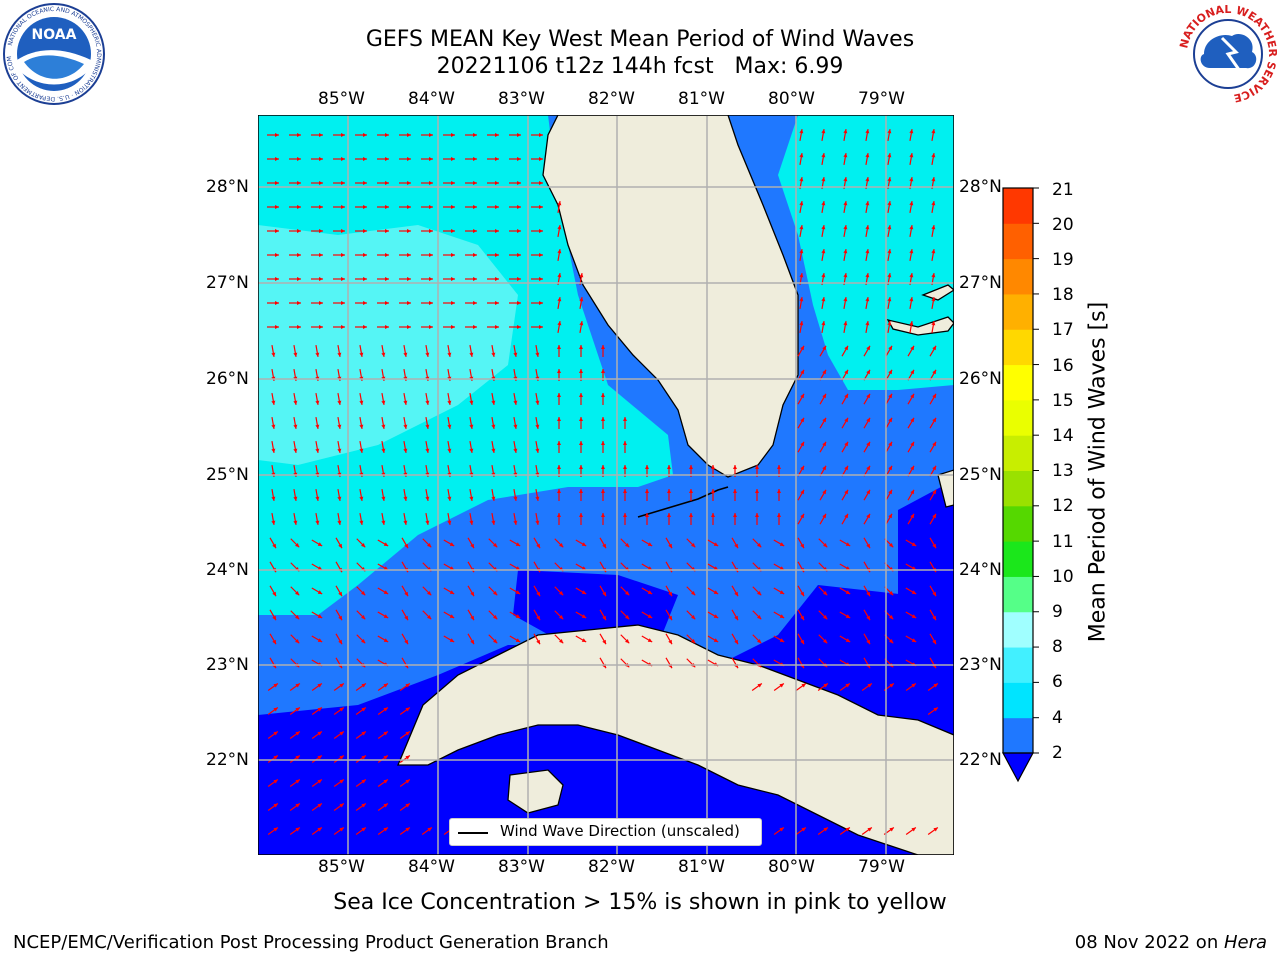 Image resolution: width=1280 pixels, height=960 pixels. Describe the element at coordinates (881, 867) in the screenshot. I see `lon-label-bottom: 79°W` at that location.